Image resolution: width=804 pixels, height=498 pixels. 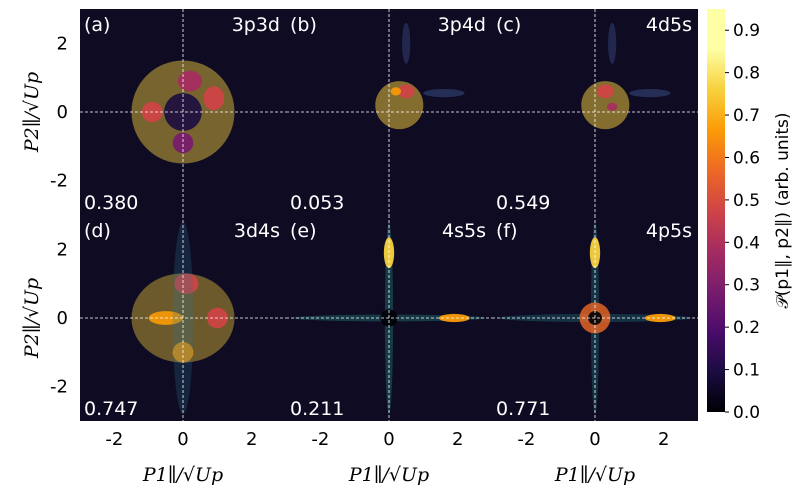 I want to click on panel-a: (a) 3p3d 0.380, so click(x=183, y=112).